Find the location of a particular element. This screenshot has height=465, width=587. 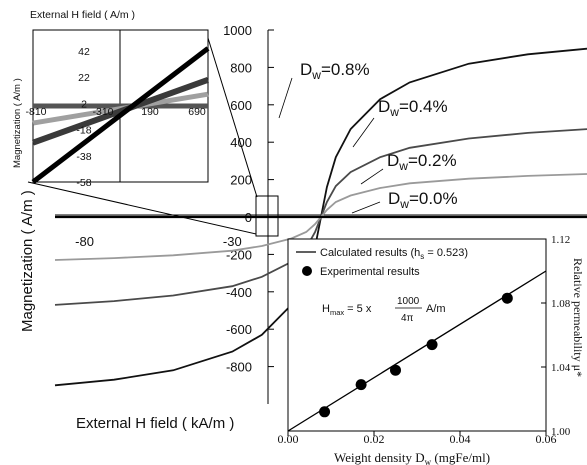

main-x-label: External H field ( kA/m ) is located at coordinates (155, 423).